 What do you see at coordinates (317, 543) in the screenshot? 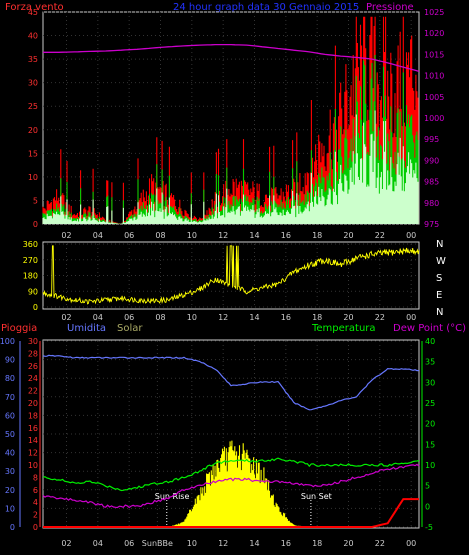
I see `bottom-x-tick-label: 18` at bounding box center [317, 543].